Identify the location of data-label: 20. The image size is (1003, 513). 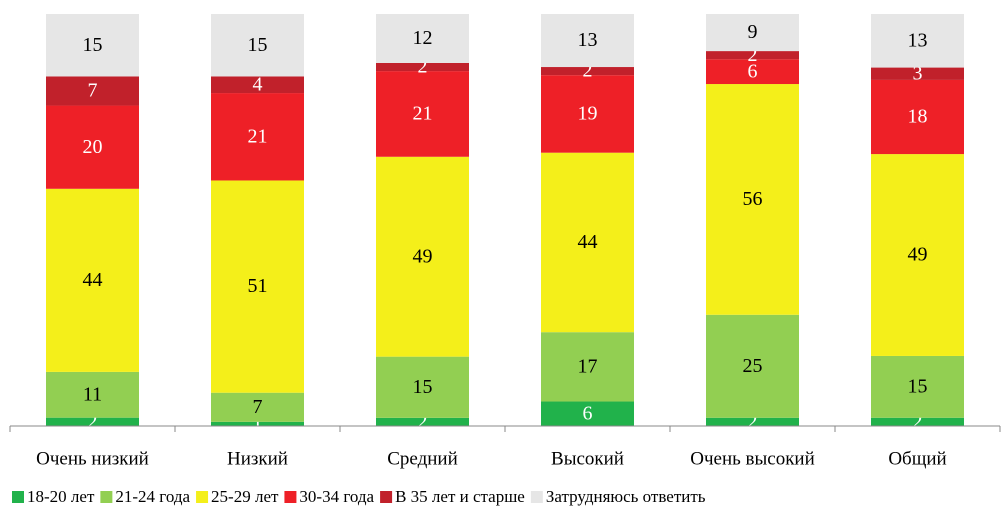
(93, 147).